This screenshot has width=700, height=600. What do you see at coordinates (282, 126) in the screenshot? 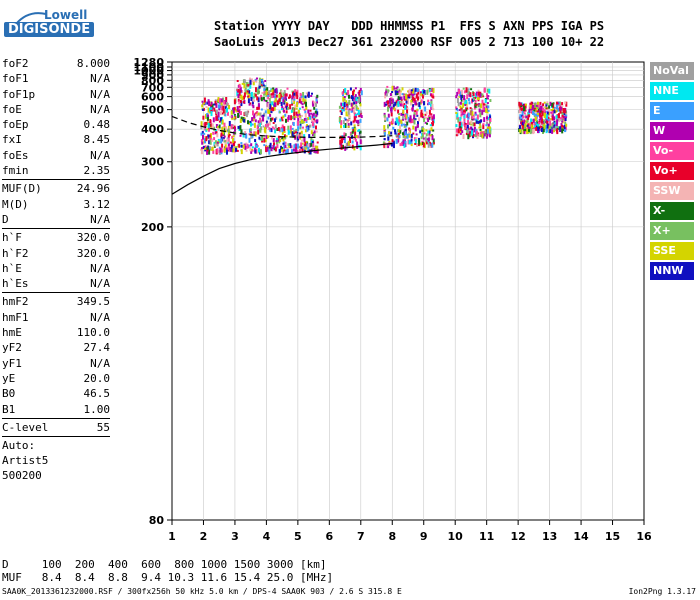
I see `dashed-curve` at bounding box center [282, 126].